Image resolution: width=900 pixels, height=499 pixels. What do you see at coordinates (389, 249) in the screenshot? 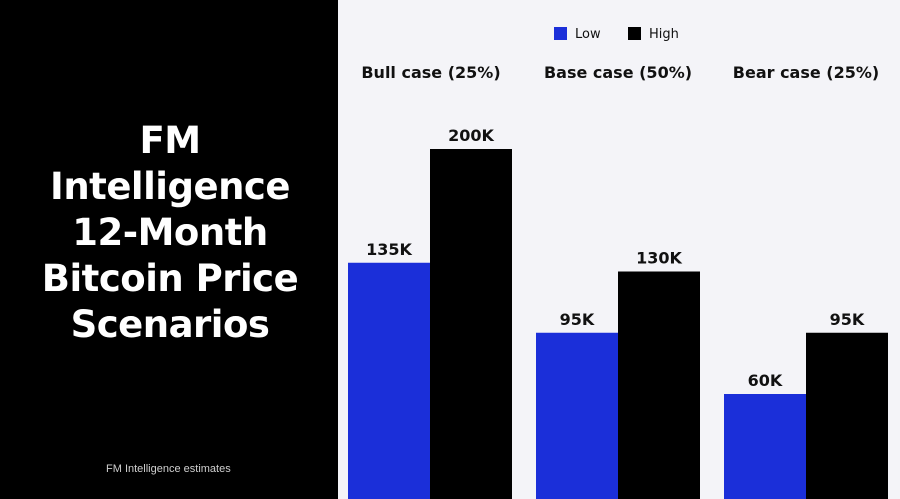
I see `data-label: 135K` at bounding box center [389, 249].